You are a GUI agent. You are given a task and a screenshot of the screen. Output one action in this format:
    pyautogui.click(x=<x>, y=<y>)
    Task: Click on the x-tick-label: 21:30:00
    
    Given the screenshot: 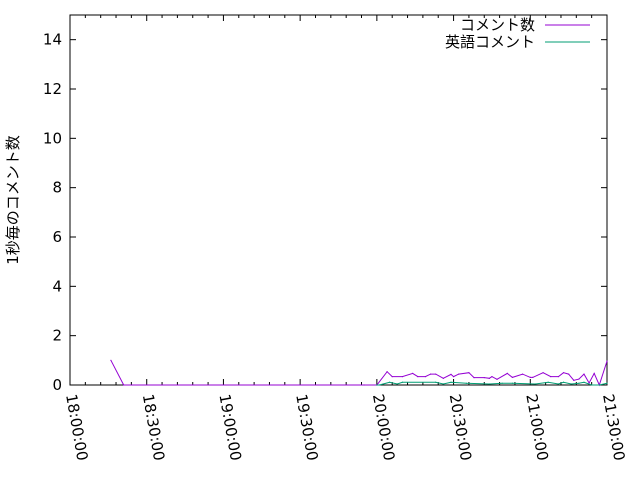 What is the action you would take?
    pyautogui.click(x=613, y=427)
    